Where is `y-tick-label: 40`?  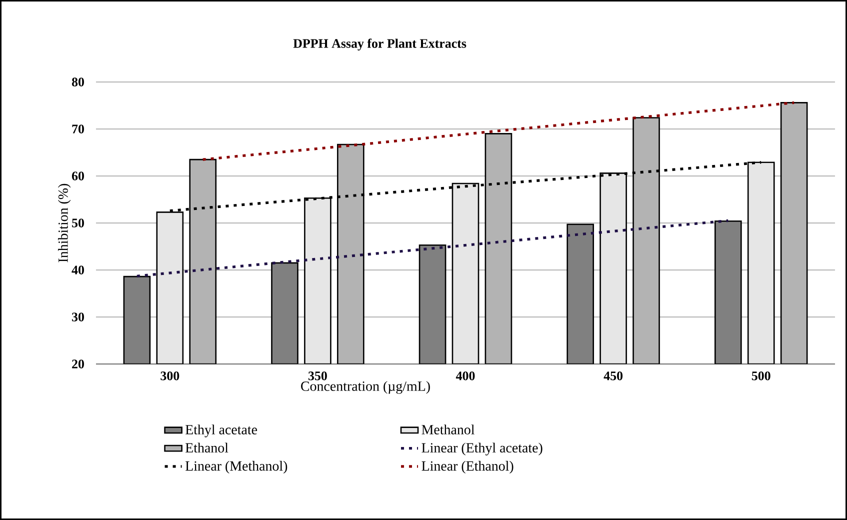 y-tick-label: 40 is located at coordinates (78, 270).